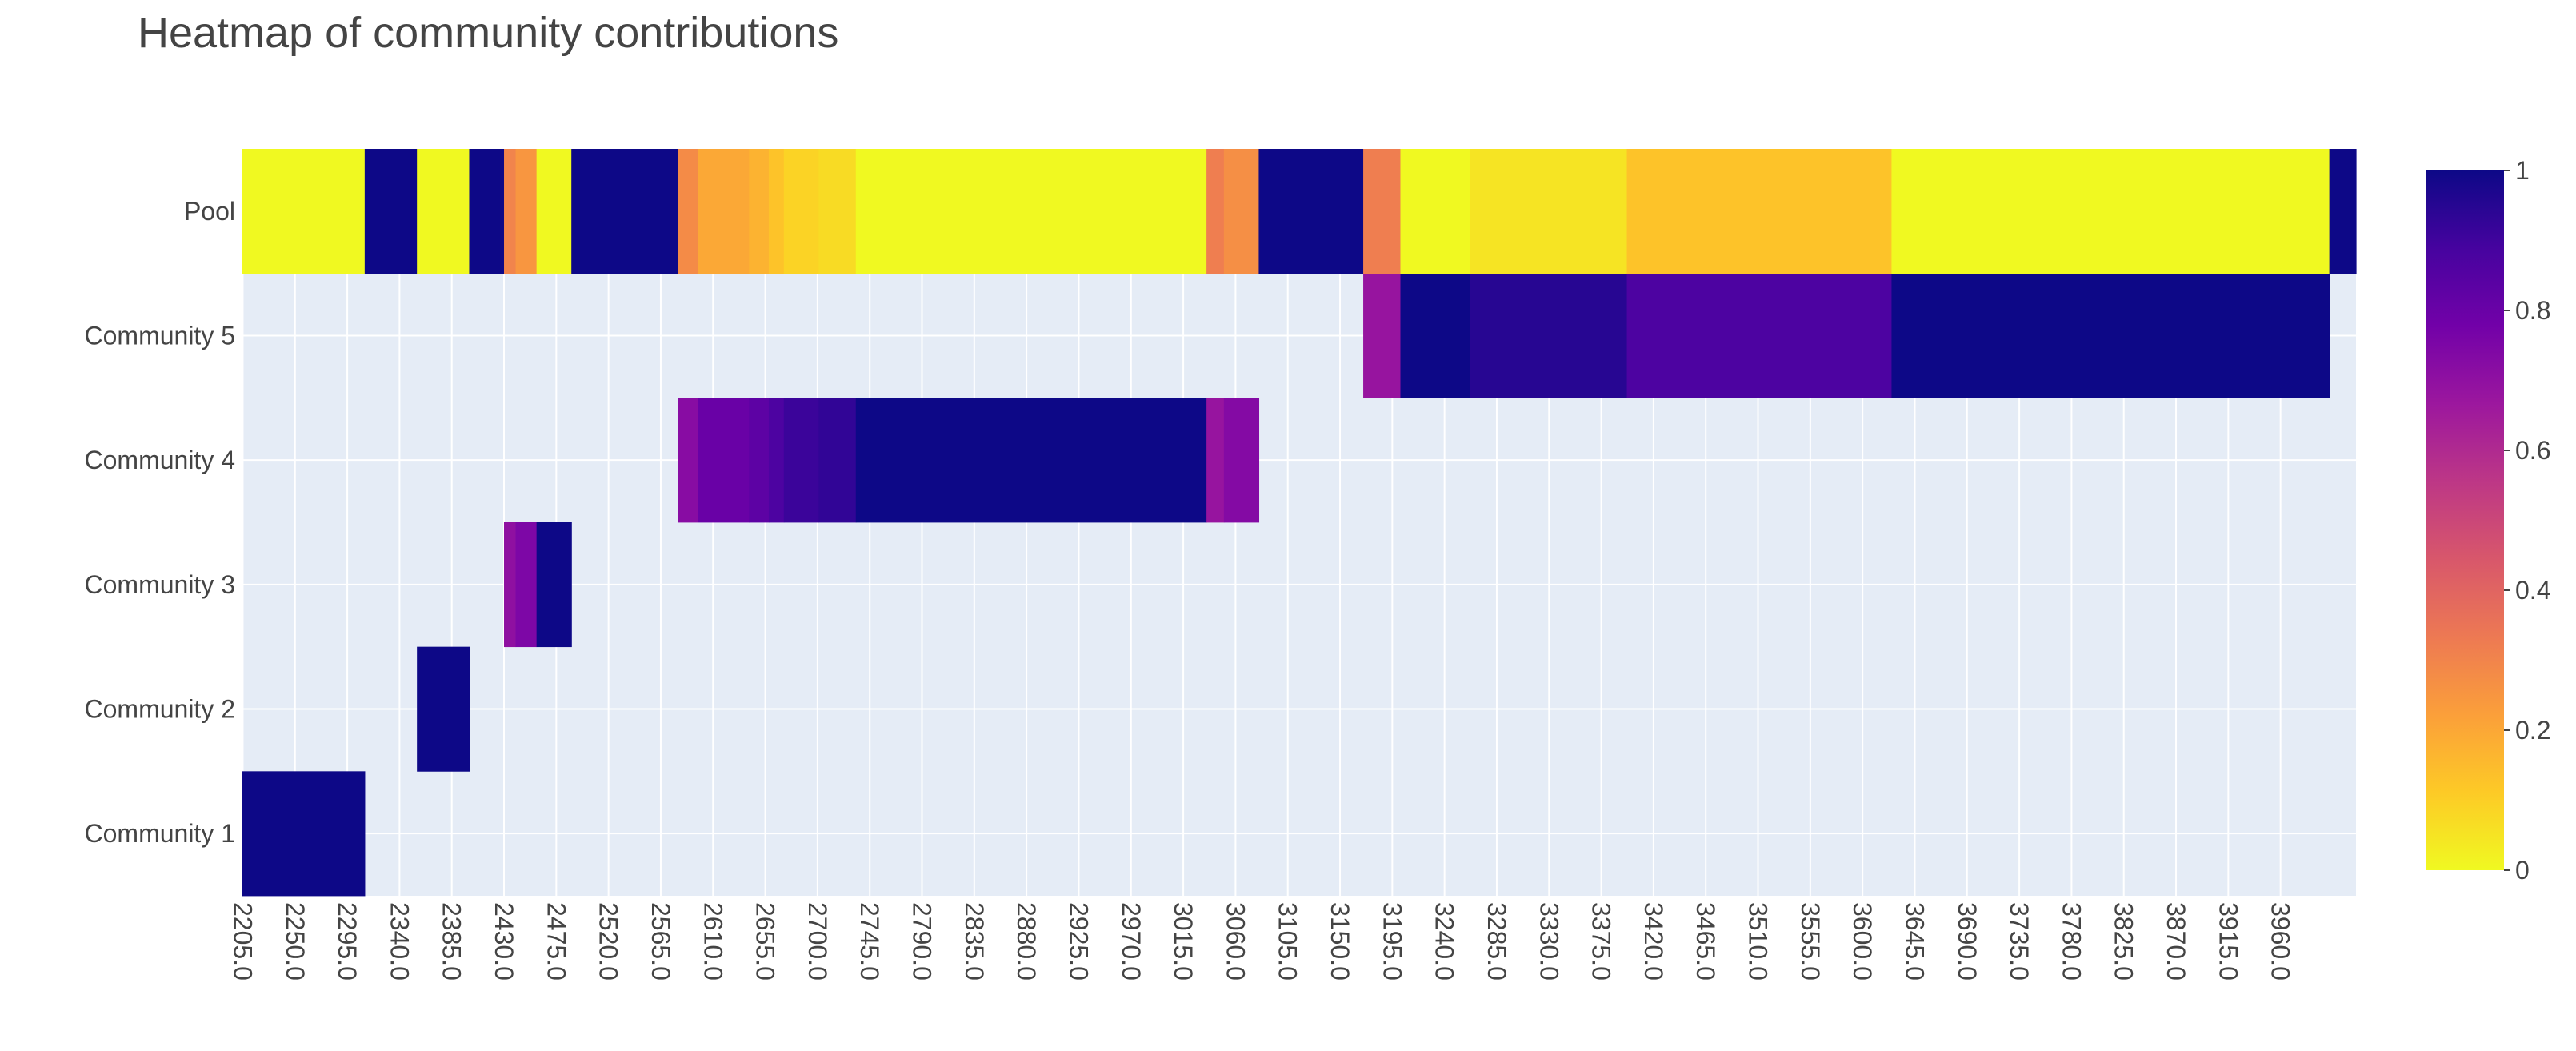 The image size is (2576, 1051). What do you see at coordinates (2280, 941) in the screenshot?
I see `x-tick-label: 3960.0` at bounding box center [2280, 941].